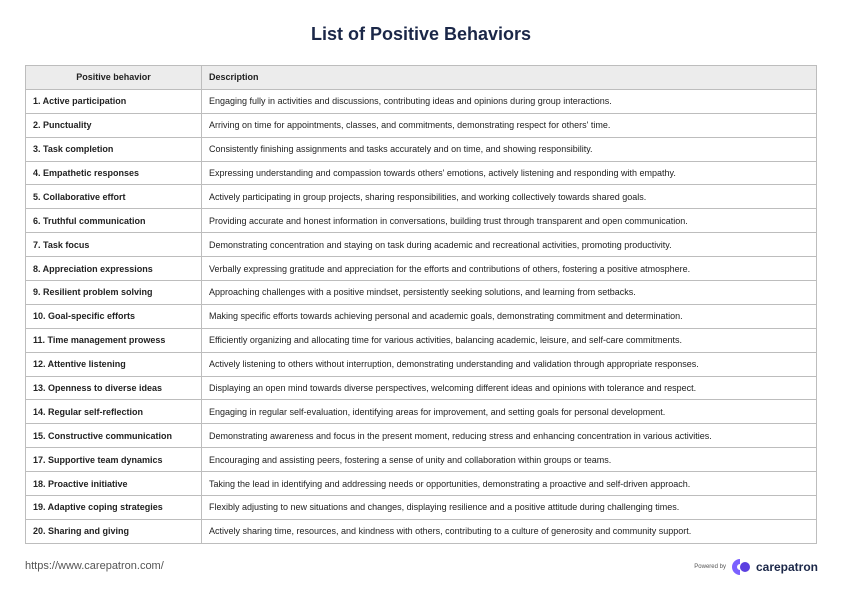 This screenshot has height=595, width=842. I want to click on behavior-cell: 14. Regular self-reflection, so click(113, 412).